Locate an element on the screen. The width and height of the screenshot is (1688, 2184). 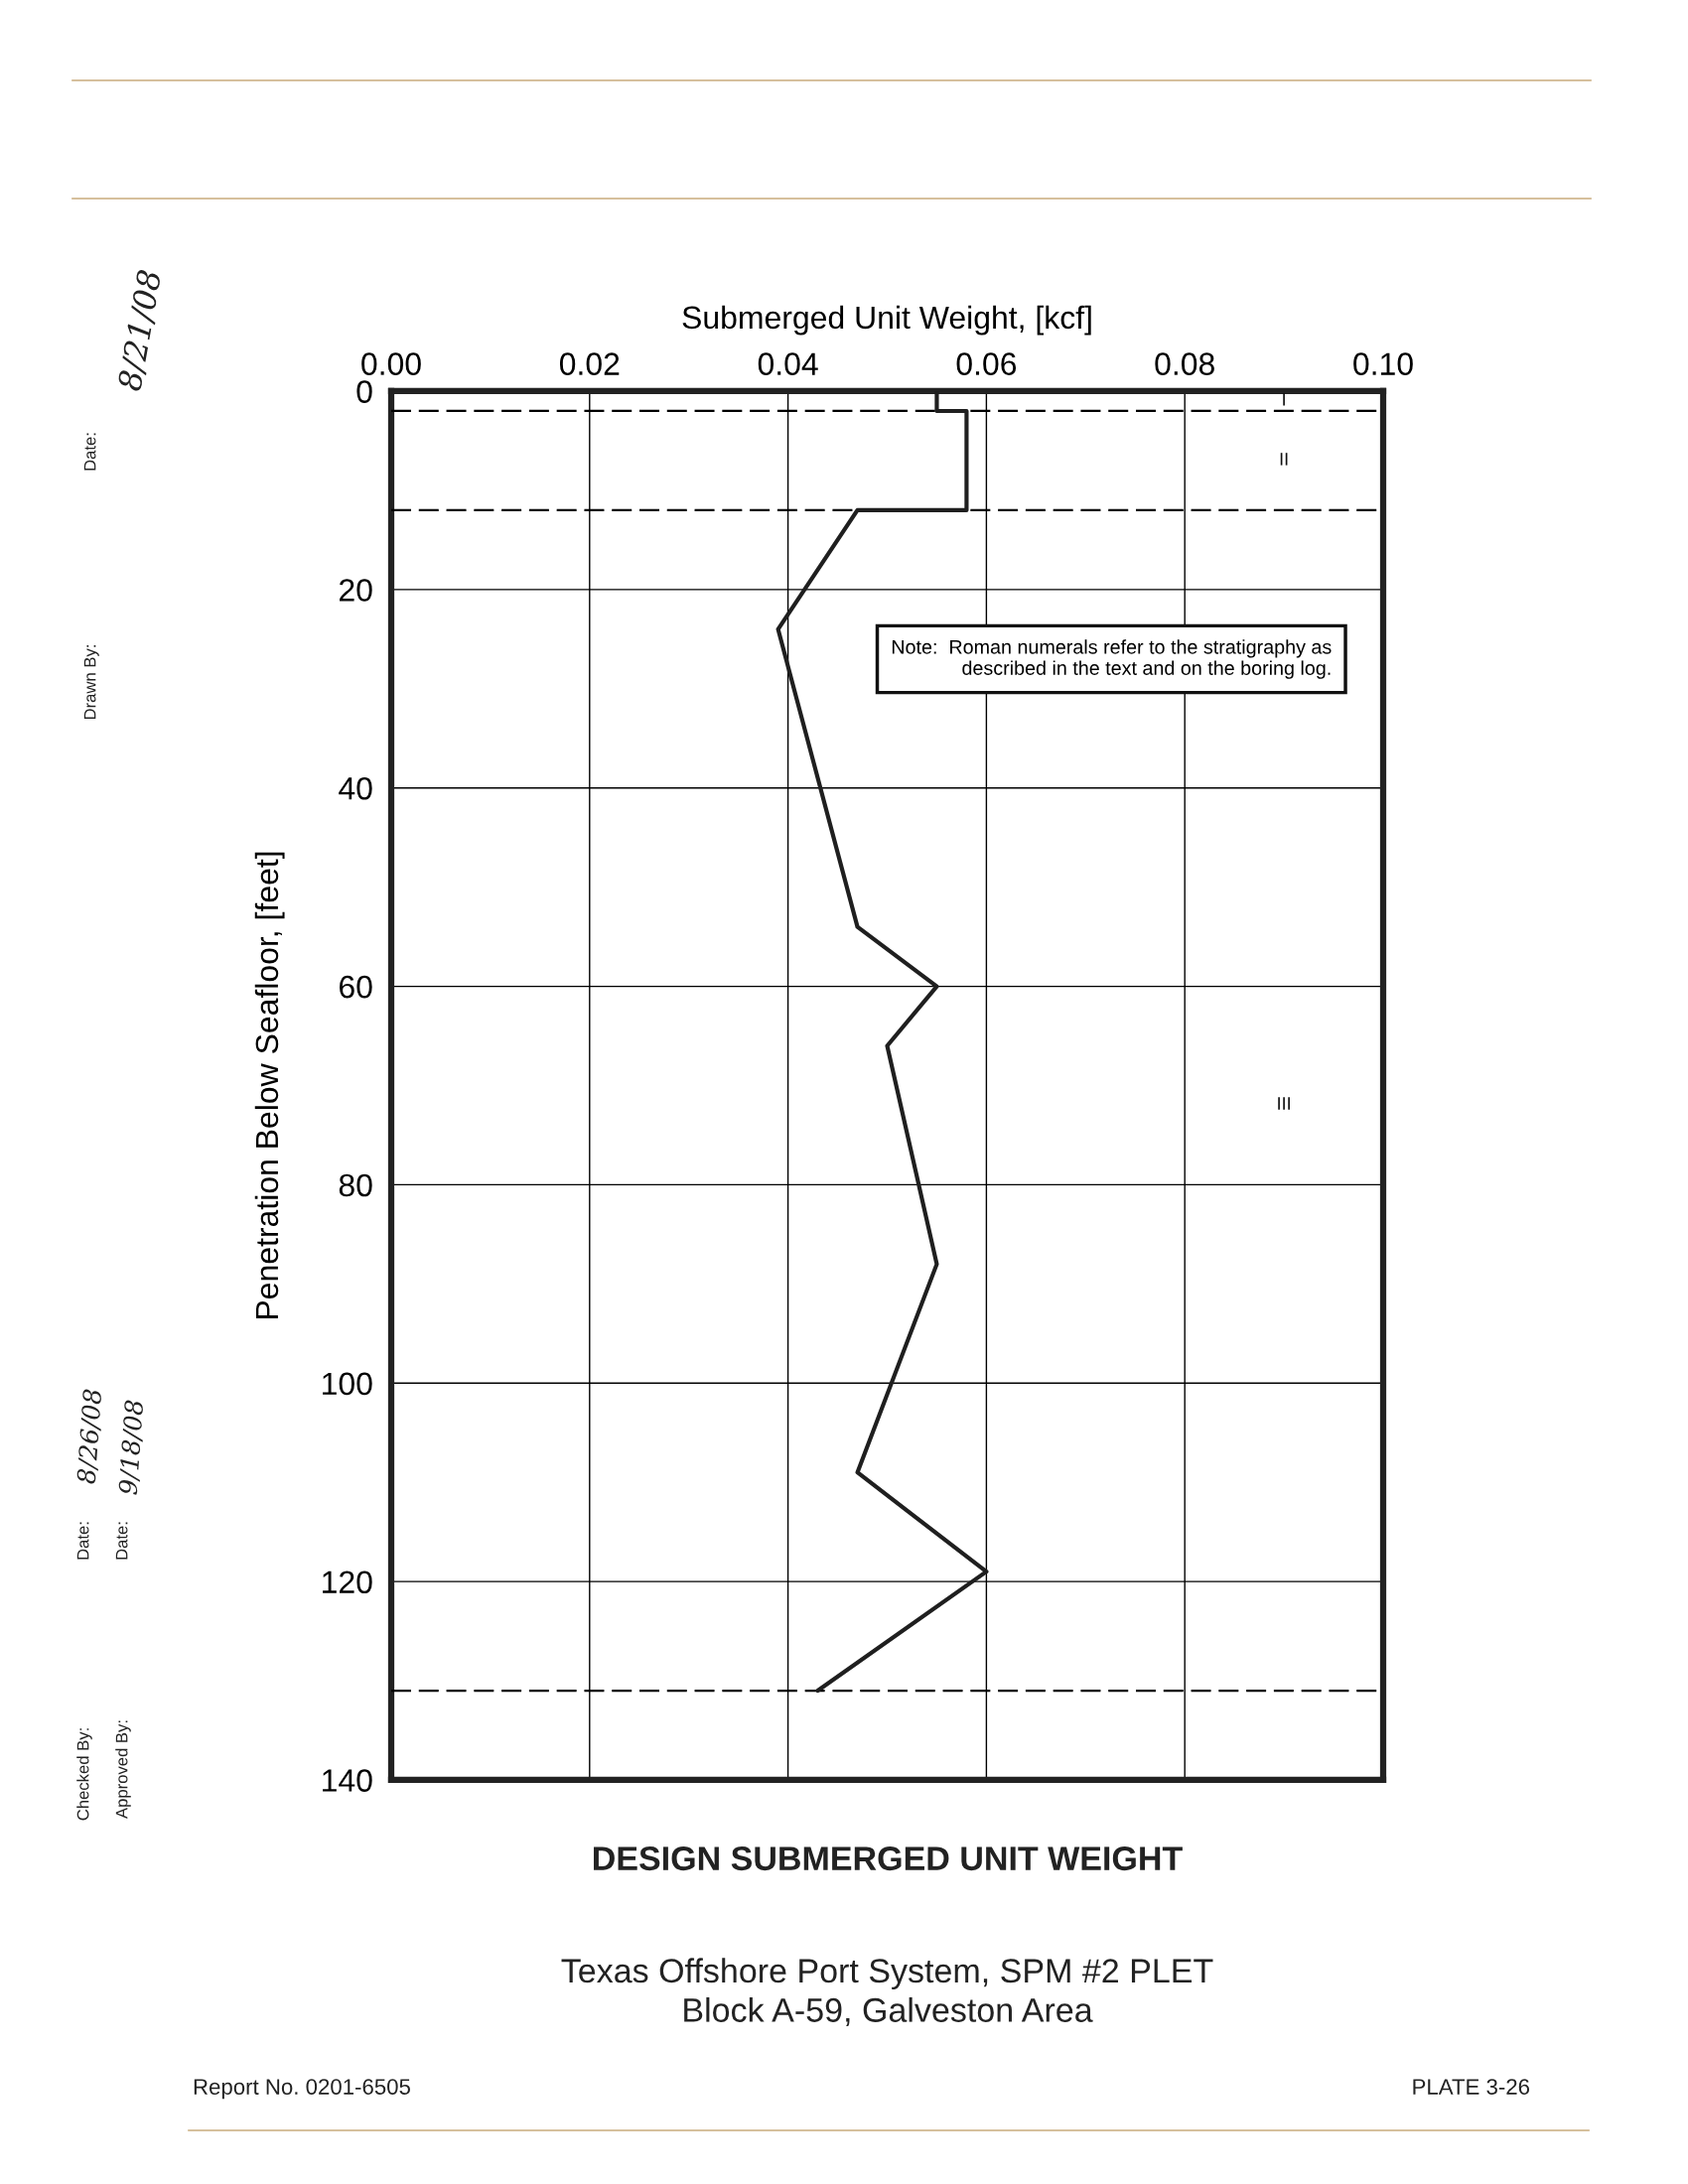
text: 9/18/08 is located at coordinates (132, 1447).